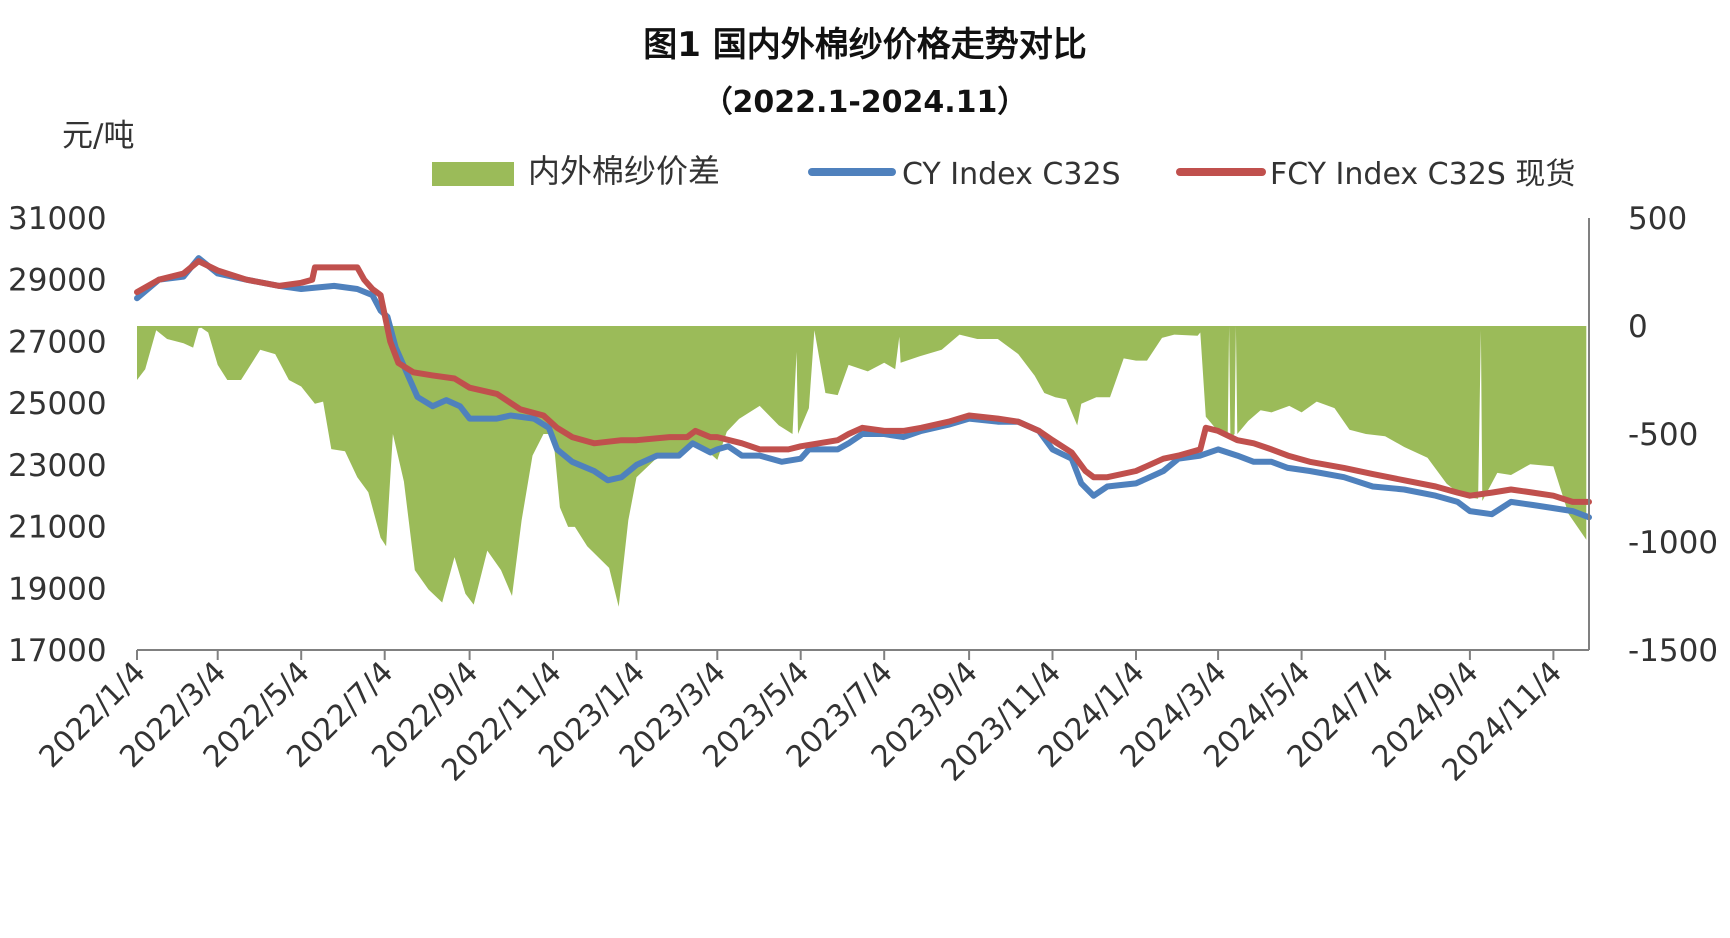 The height and width of the screenshot is (938, 1730). I want to click on y-tick-label: 21000, so click(57, 528).